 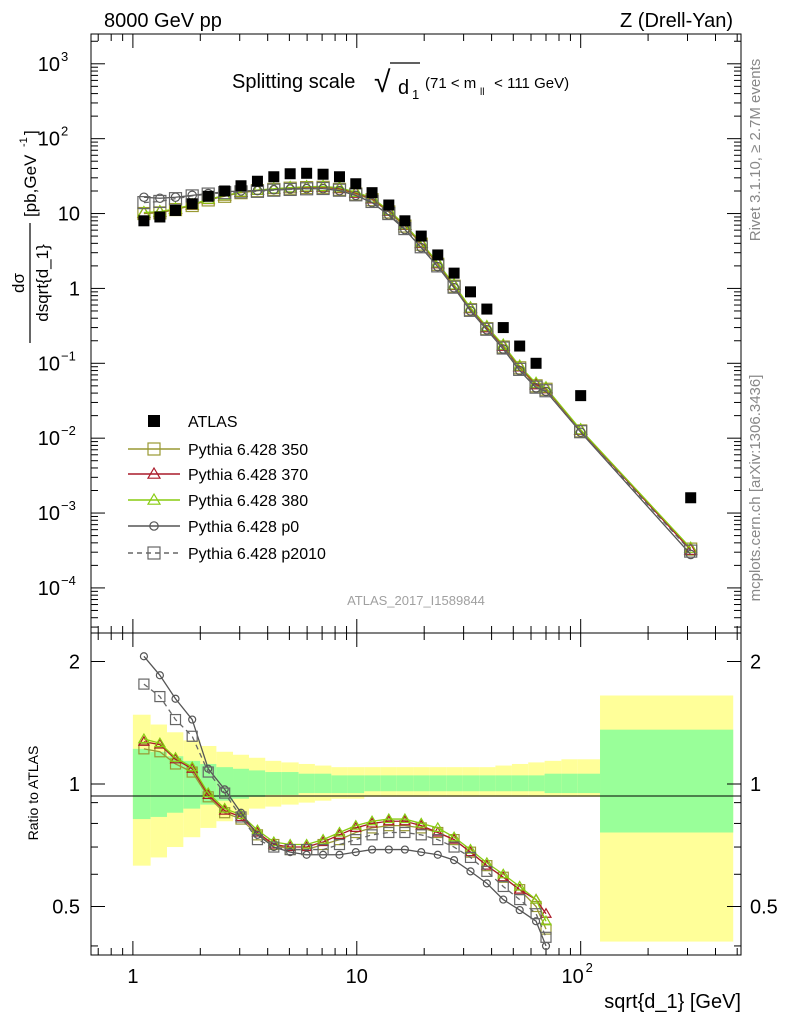 I want to click on y-tick-label-exponent: −3, so click(x=68, y=505).